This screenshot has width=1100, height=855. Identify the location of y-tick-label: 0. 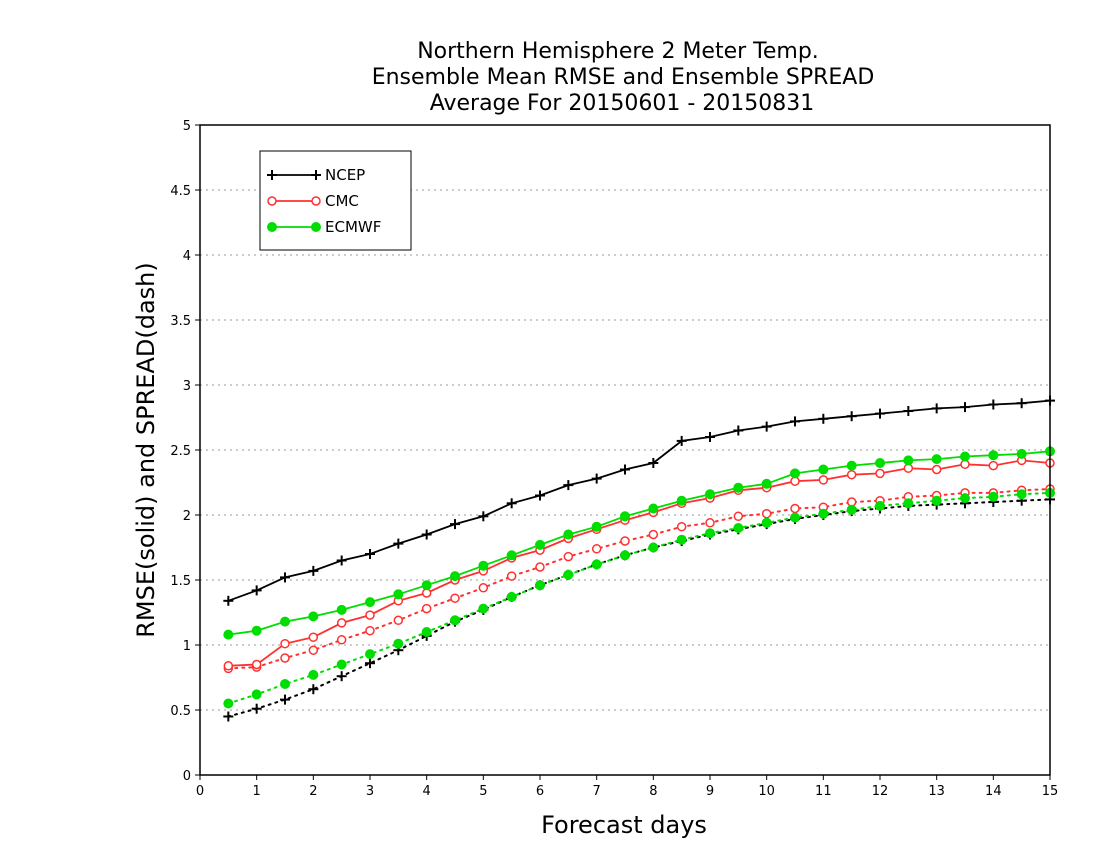
(187, 776).